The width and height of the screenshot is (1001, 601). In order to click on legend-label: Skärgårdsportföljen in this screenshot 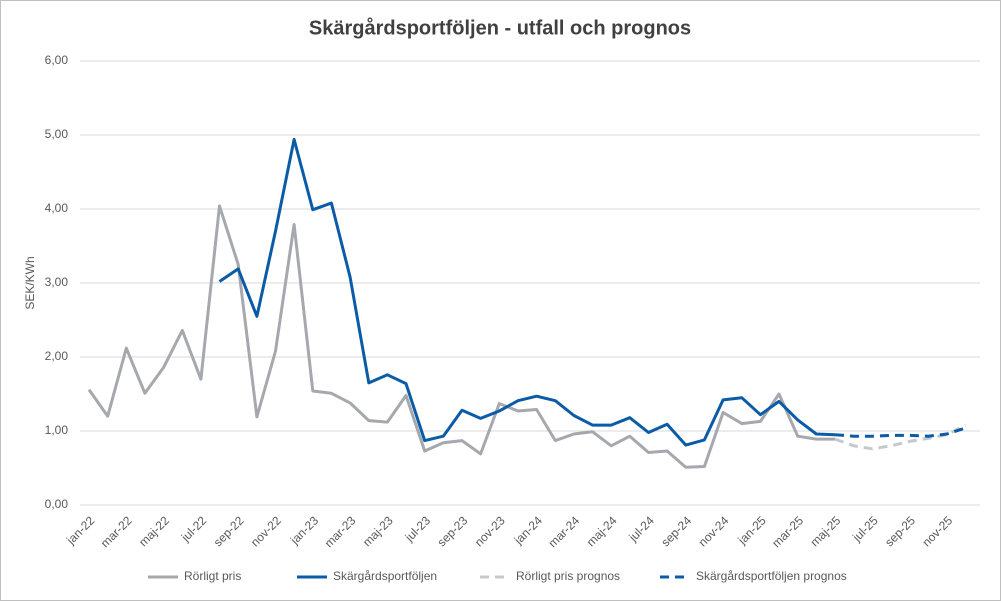, I will do `click(385, 576)`.